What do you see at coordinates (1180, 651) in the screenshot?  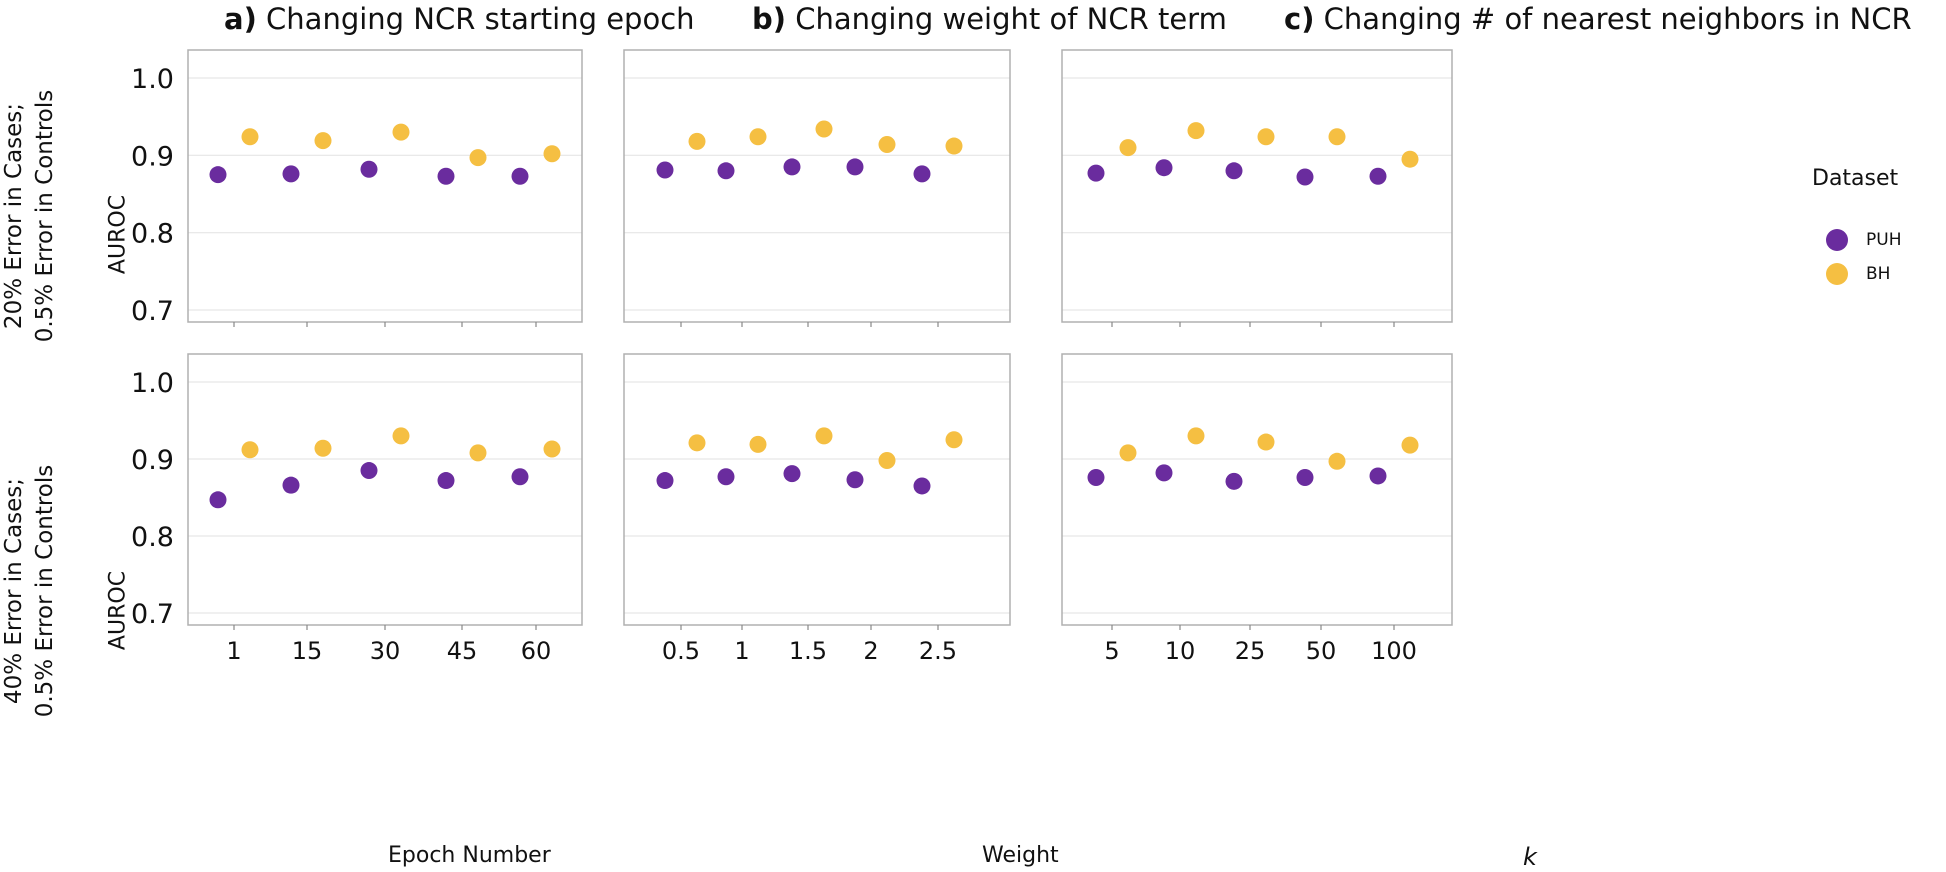 I see `panel-c-row2-xtick-label-10: 10` at bounding box center [1180, 651].